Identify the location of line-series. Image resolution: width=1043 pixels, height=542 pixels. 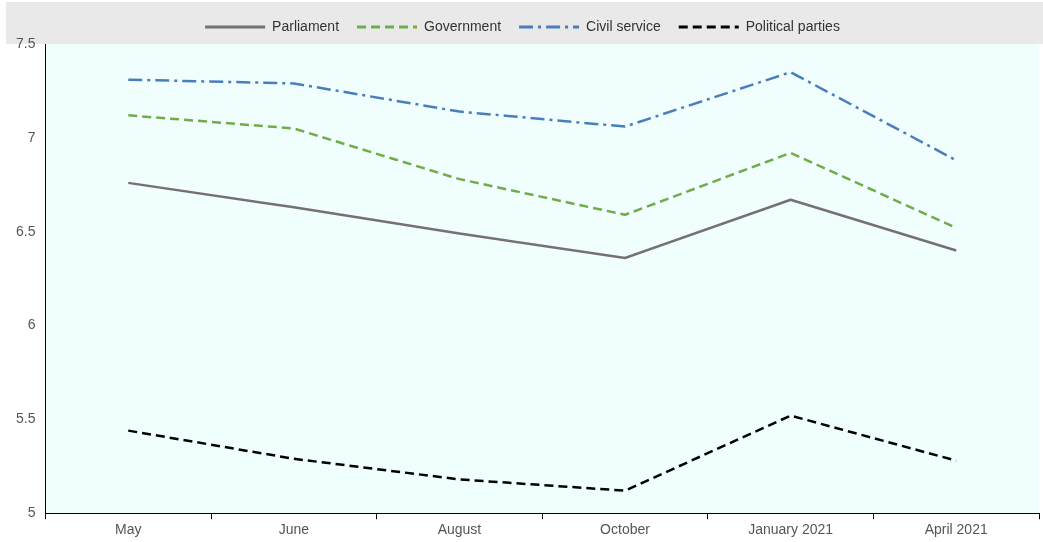
(542, 453).